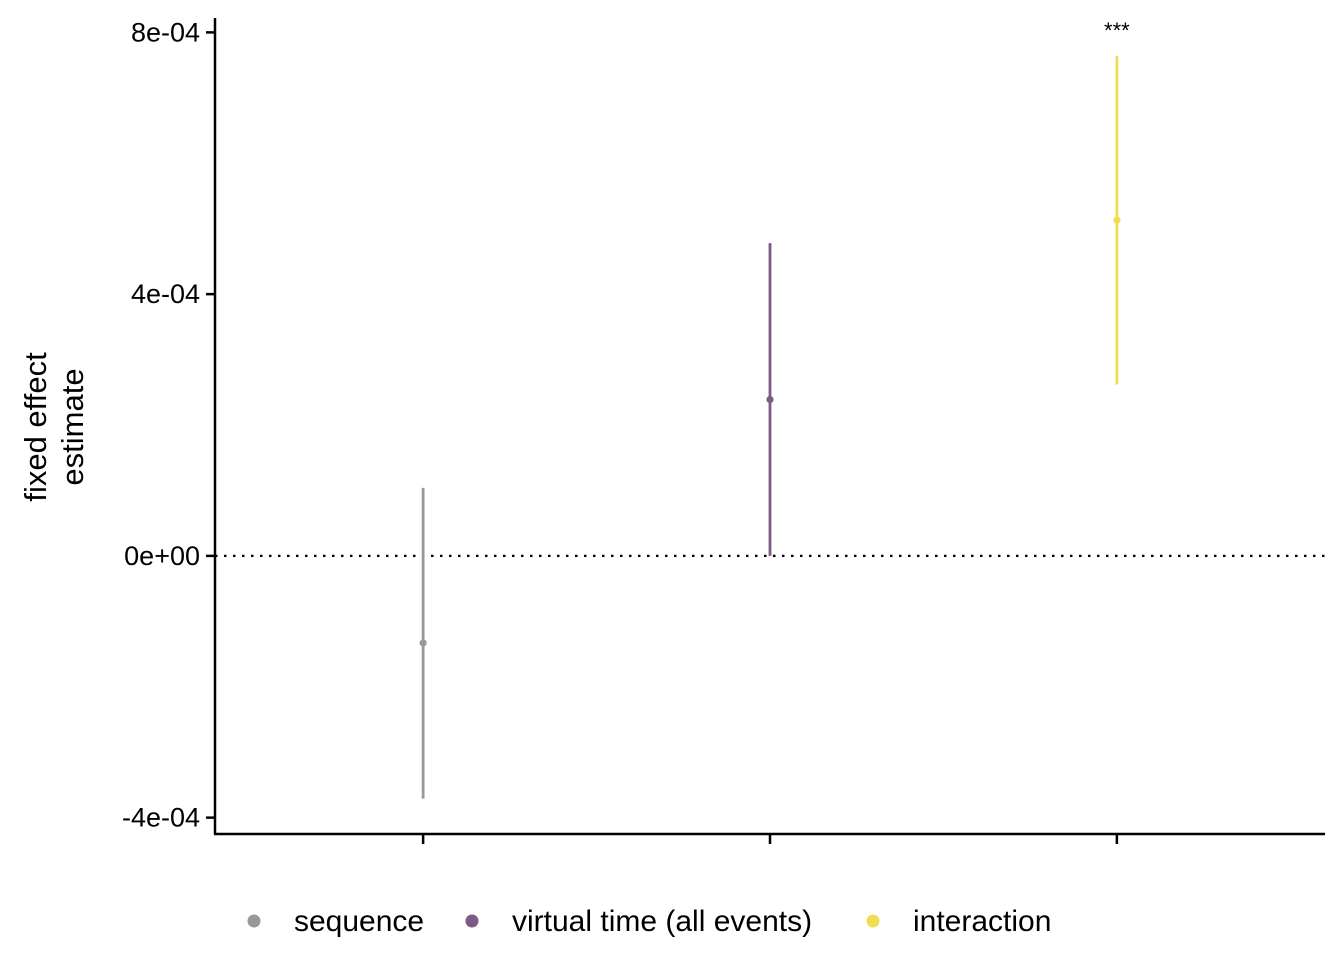 This screenshot has height=960, width=1344. Describe the element at coordinates (168, 425) in the screenshot. I see `y-axis-ticks: -4e-04 0e+00 4e-04 8e-04` at that location.